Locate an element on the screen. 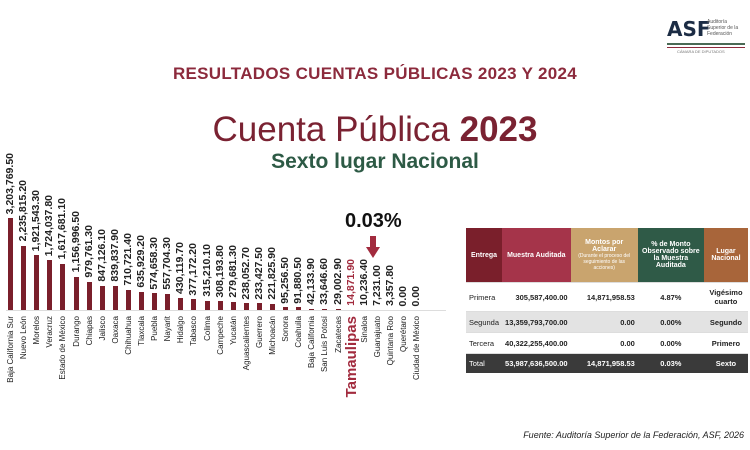 This screenshot has width=750, height=450. value-label: 33,646.60 is located at coordinates (324, 282).